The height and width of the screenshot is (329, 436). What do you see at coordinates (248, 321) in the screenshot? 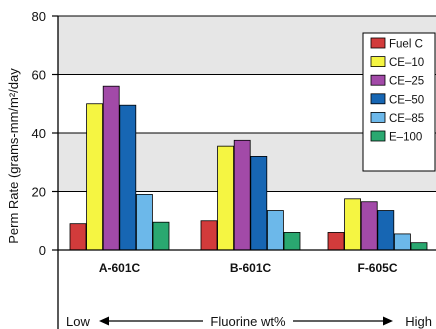
I see `x-axis-label: Fluorine wt%` at bounding box center [248, 321].